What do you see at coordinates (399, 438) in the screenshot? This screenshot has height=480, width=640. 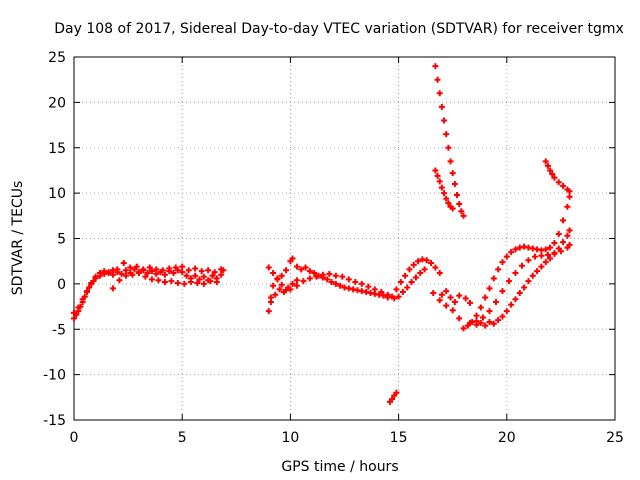 I see `x-tick-label: 15` at bounding box center [399, 438].